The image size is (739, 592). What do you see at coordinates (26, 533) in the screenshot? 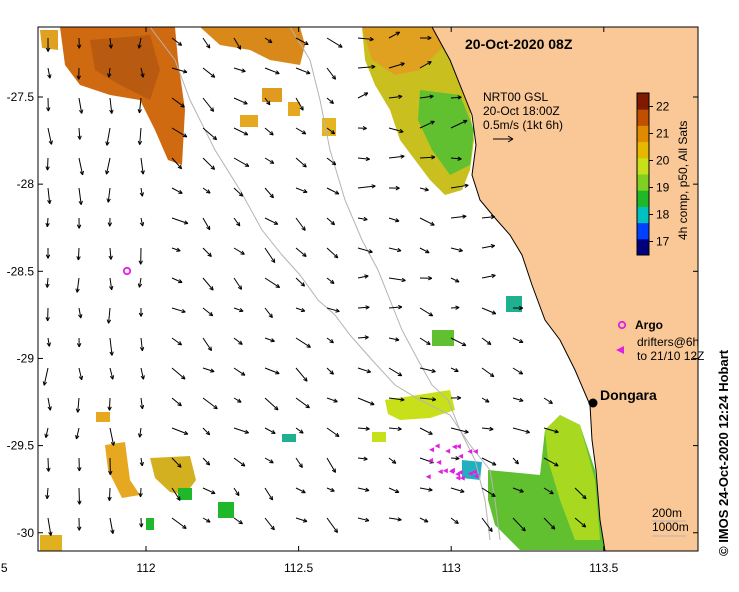
I see `y-tick-label: -30` at bounding box center [26, 533].